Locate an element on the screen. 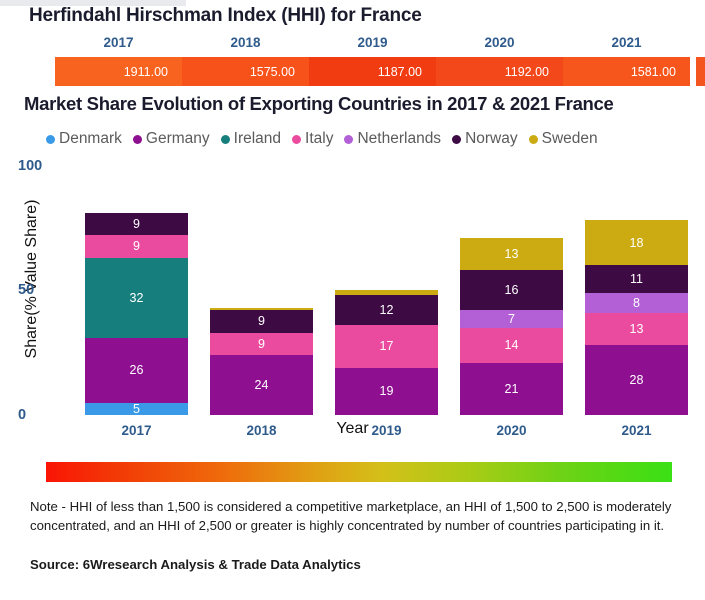 The width and height of the screenshot is (705, 600). bar-segment-value: 14 is located at coordinates (511, 345).